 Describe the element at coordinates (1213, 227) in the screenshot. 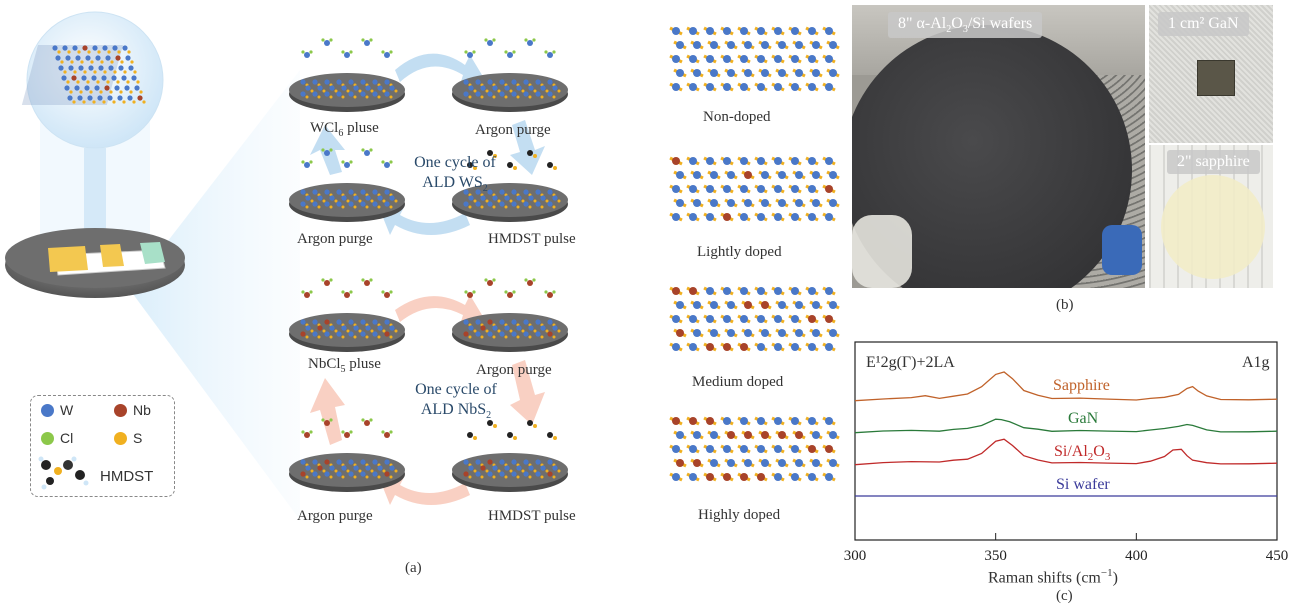

I see `sapphire-wafer` at that location.